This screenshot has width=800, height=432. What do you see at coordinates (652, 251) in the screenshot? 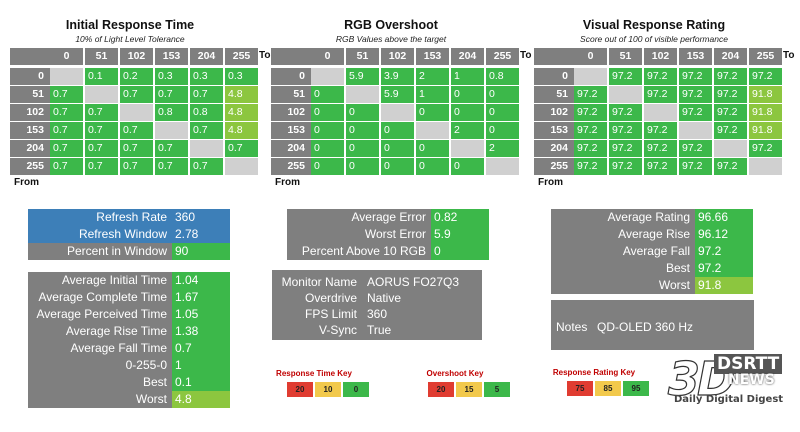
I see `panel-row: Average Fall 97.2` at bounding box center [652, 251].